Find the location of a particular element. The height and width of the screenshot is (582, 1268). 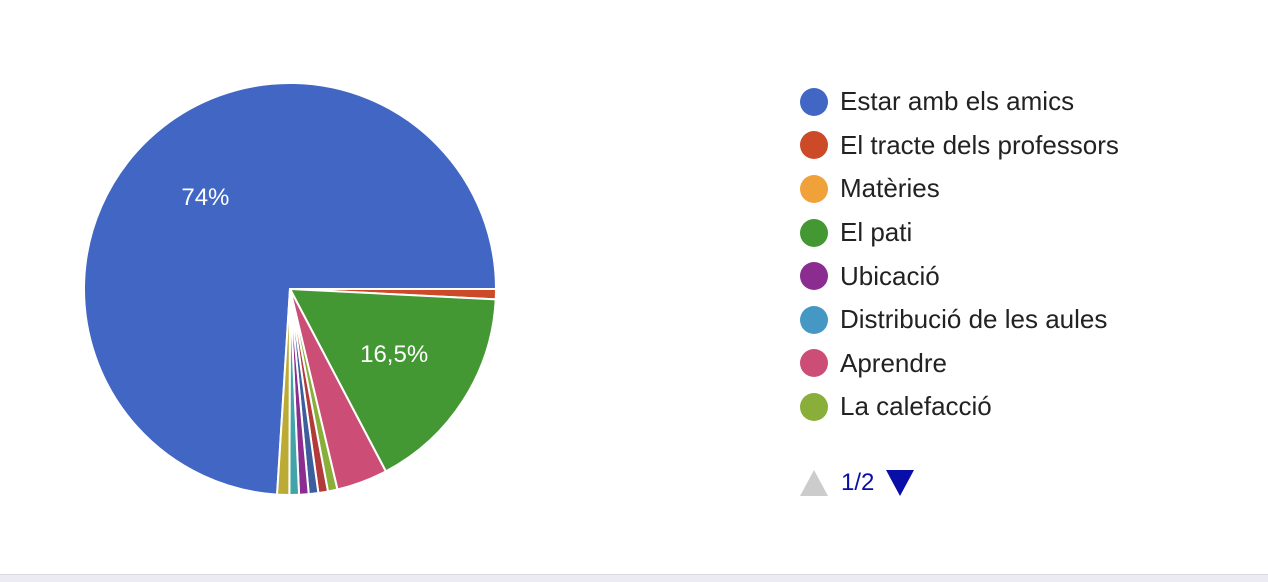

legend-item: La calefacció is located at coordinates (959, 407).